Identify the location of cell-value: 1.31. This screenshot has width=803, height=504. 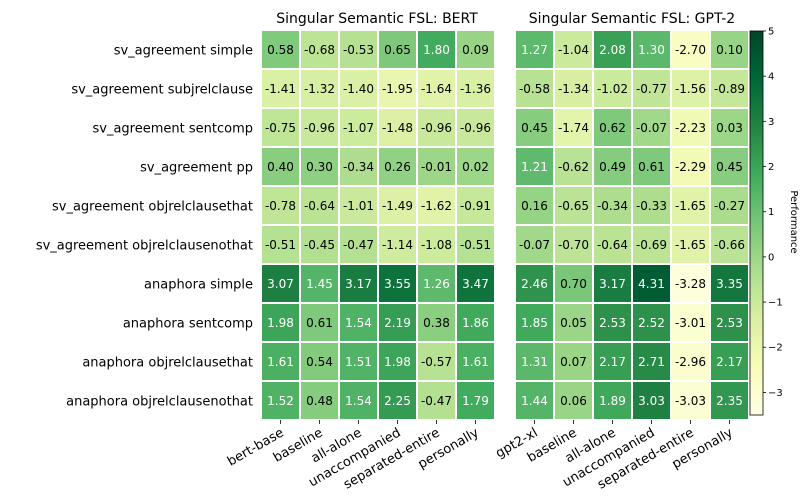
(534, 362).